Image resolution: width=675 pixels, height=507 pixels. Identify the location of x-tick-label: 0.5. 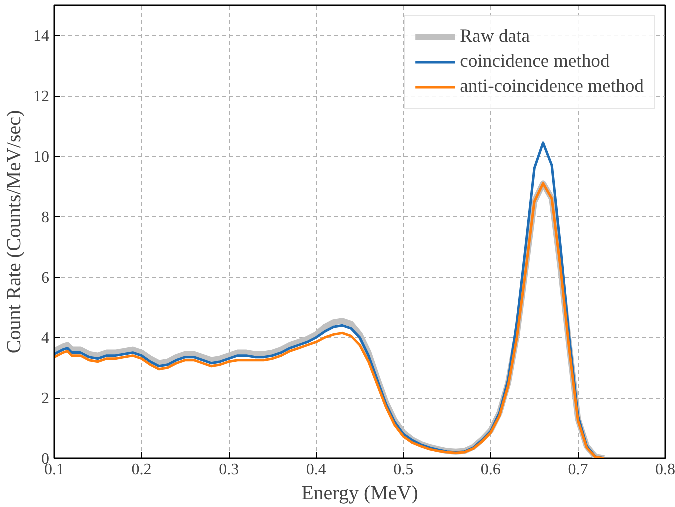
(404, 470).